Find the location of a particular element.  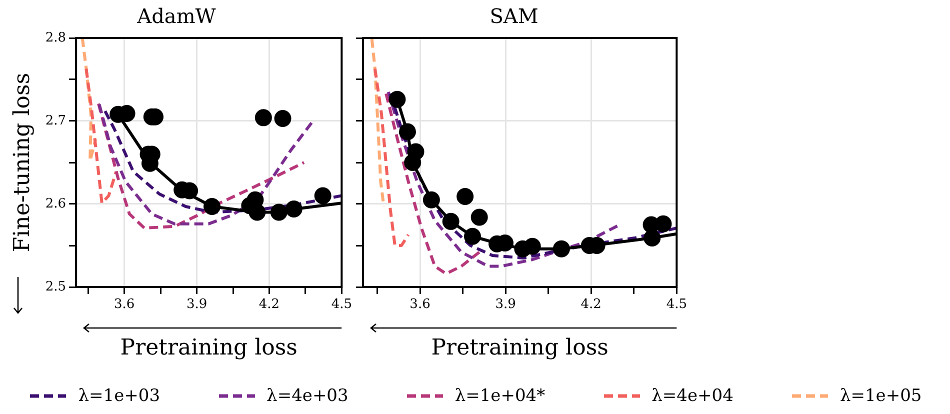

legend-label: λ=4e+03 is located at coordinates (307, 396).